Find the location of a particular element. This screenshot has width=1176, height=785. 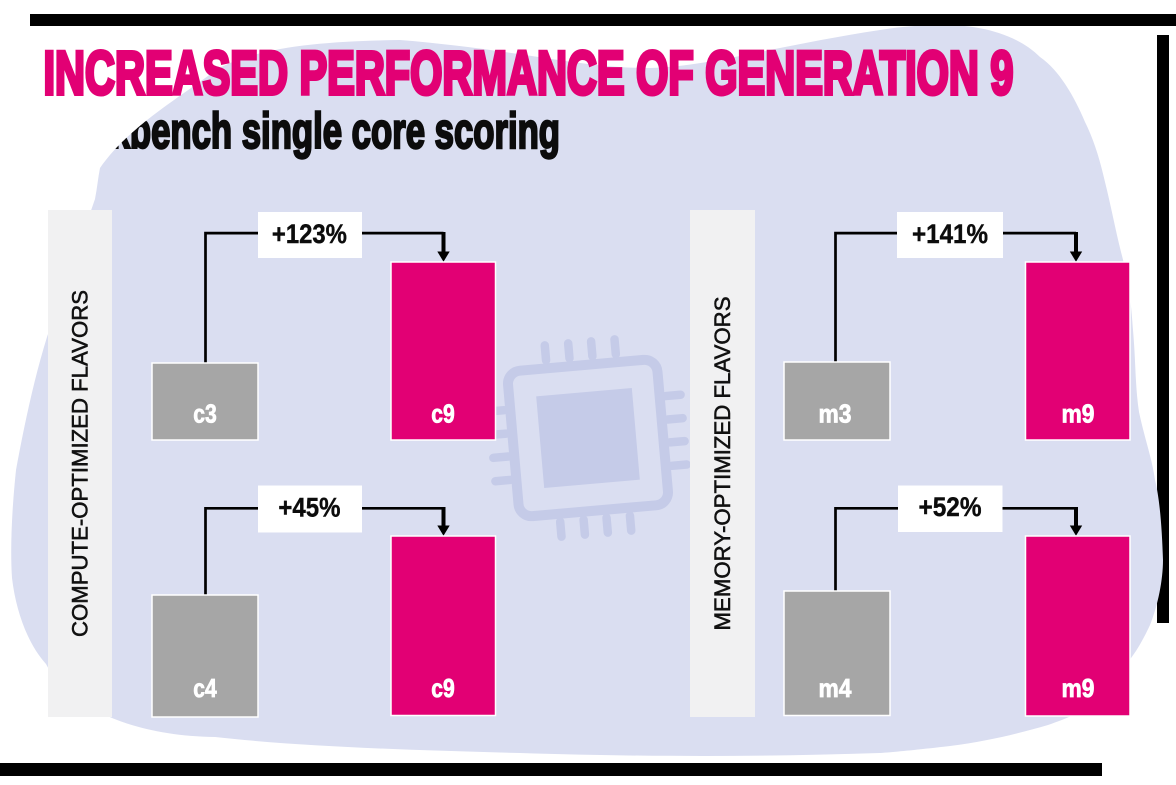

svg-text:INCREASED PERFORMANCE OF GENER: INCREASED PERFORMANCE OF GENERATION 9 is located at coordinates (529, 73).